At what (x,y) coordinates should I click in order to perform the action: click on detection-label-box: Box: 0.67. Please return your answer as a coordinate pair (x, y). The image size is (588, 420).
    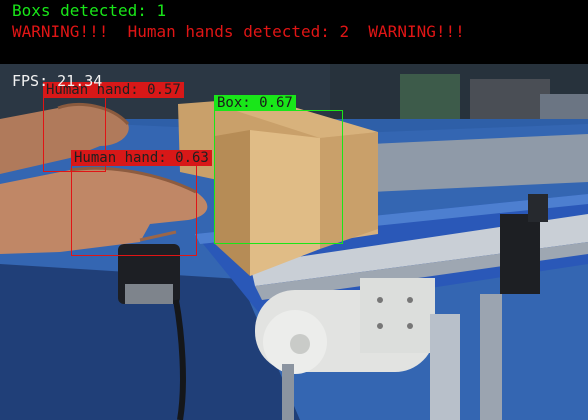
    Looking at the image, I should click on (255, 103).